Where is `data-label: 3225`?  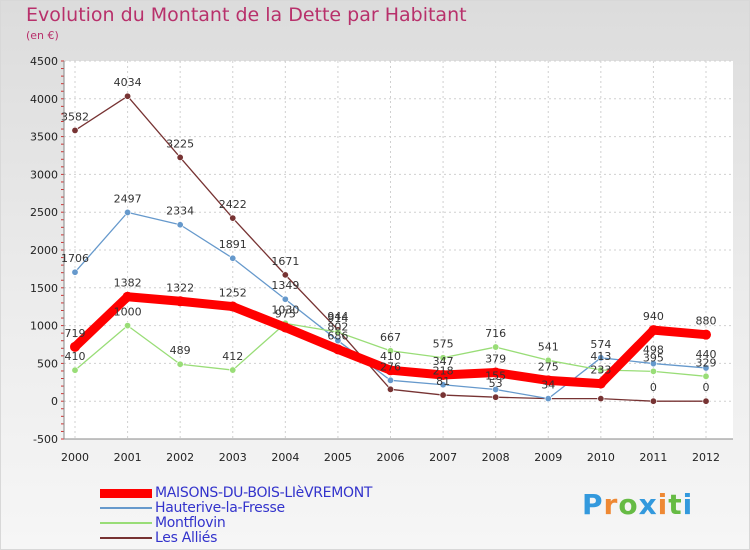
data-label: 3225 is located at coordinates (180, 143).